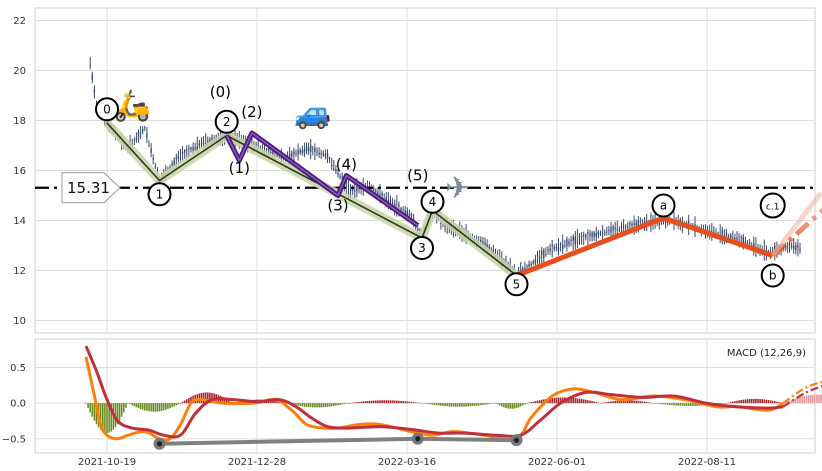 This screenshot has height=471, width=822. Describe the element at coordinates (417, 176) in the screenshot. I see `sub-wave-label: (5)` at that location.